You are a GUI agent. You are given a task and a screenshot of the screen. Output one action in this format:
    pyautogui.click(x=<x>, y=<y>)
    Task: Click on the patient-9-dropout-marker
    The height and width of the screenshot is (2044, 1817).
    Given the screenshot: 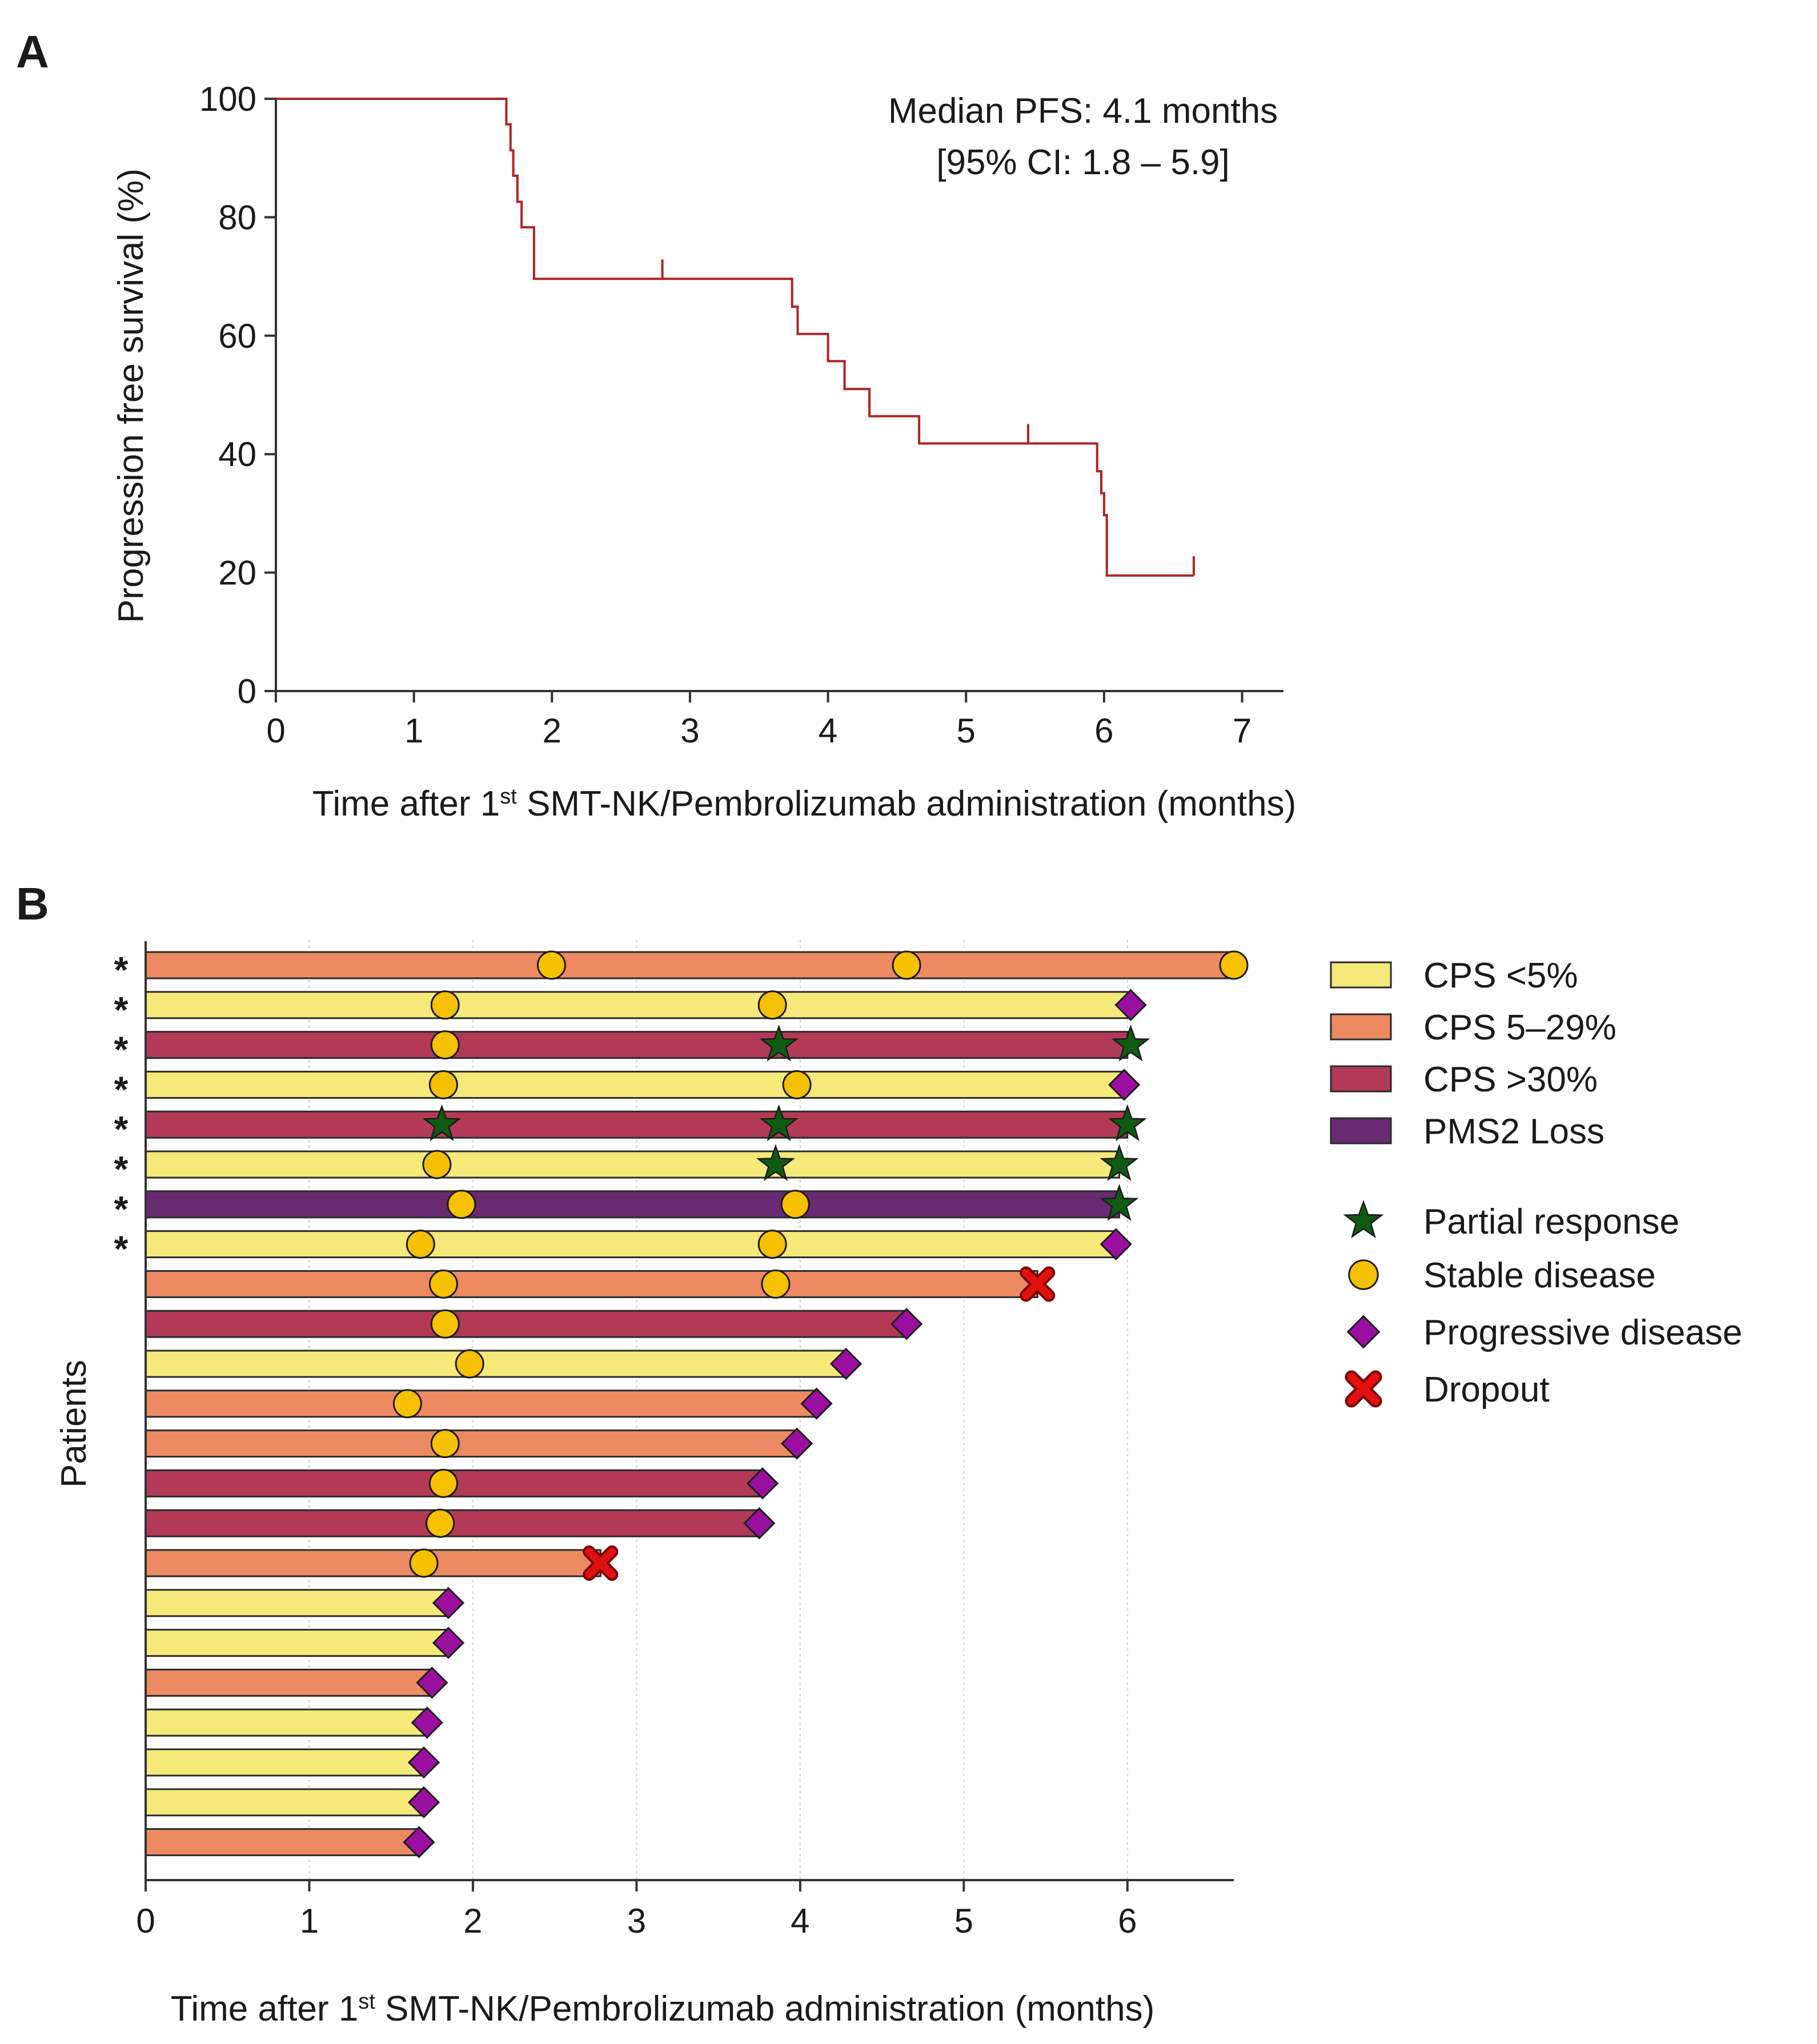 What is the action you would take?
    pyautogui.click(x=1038, y=1284)
    